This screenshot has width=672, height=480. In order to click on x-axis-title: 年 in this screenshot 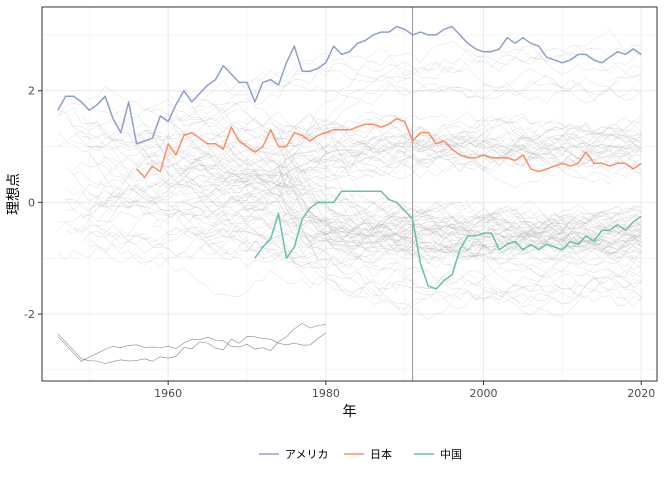, I will do `click(350, 412)`.